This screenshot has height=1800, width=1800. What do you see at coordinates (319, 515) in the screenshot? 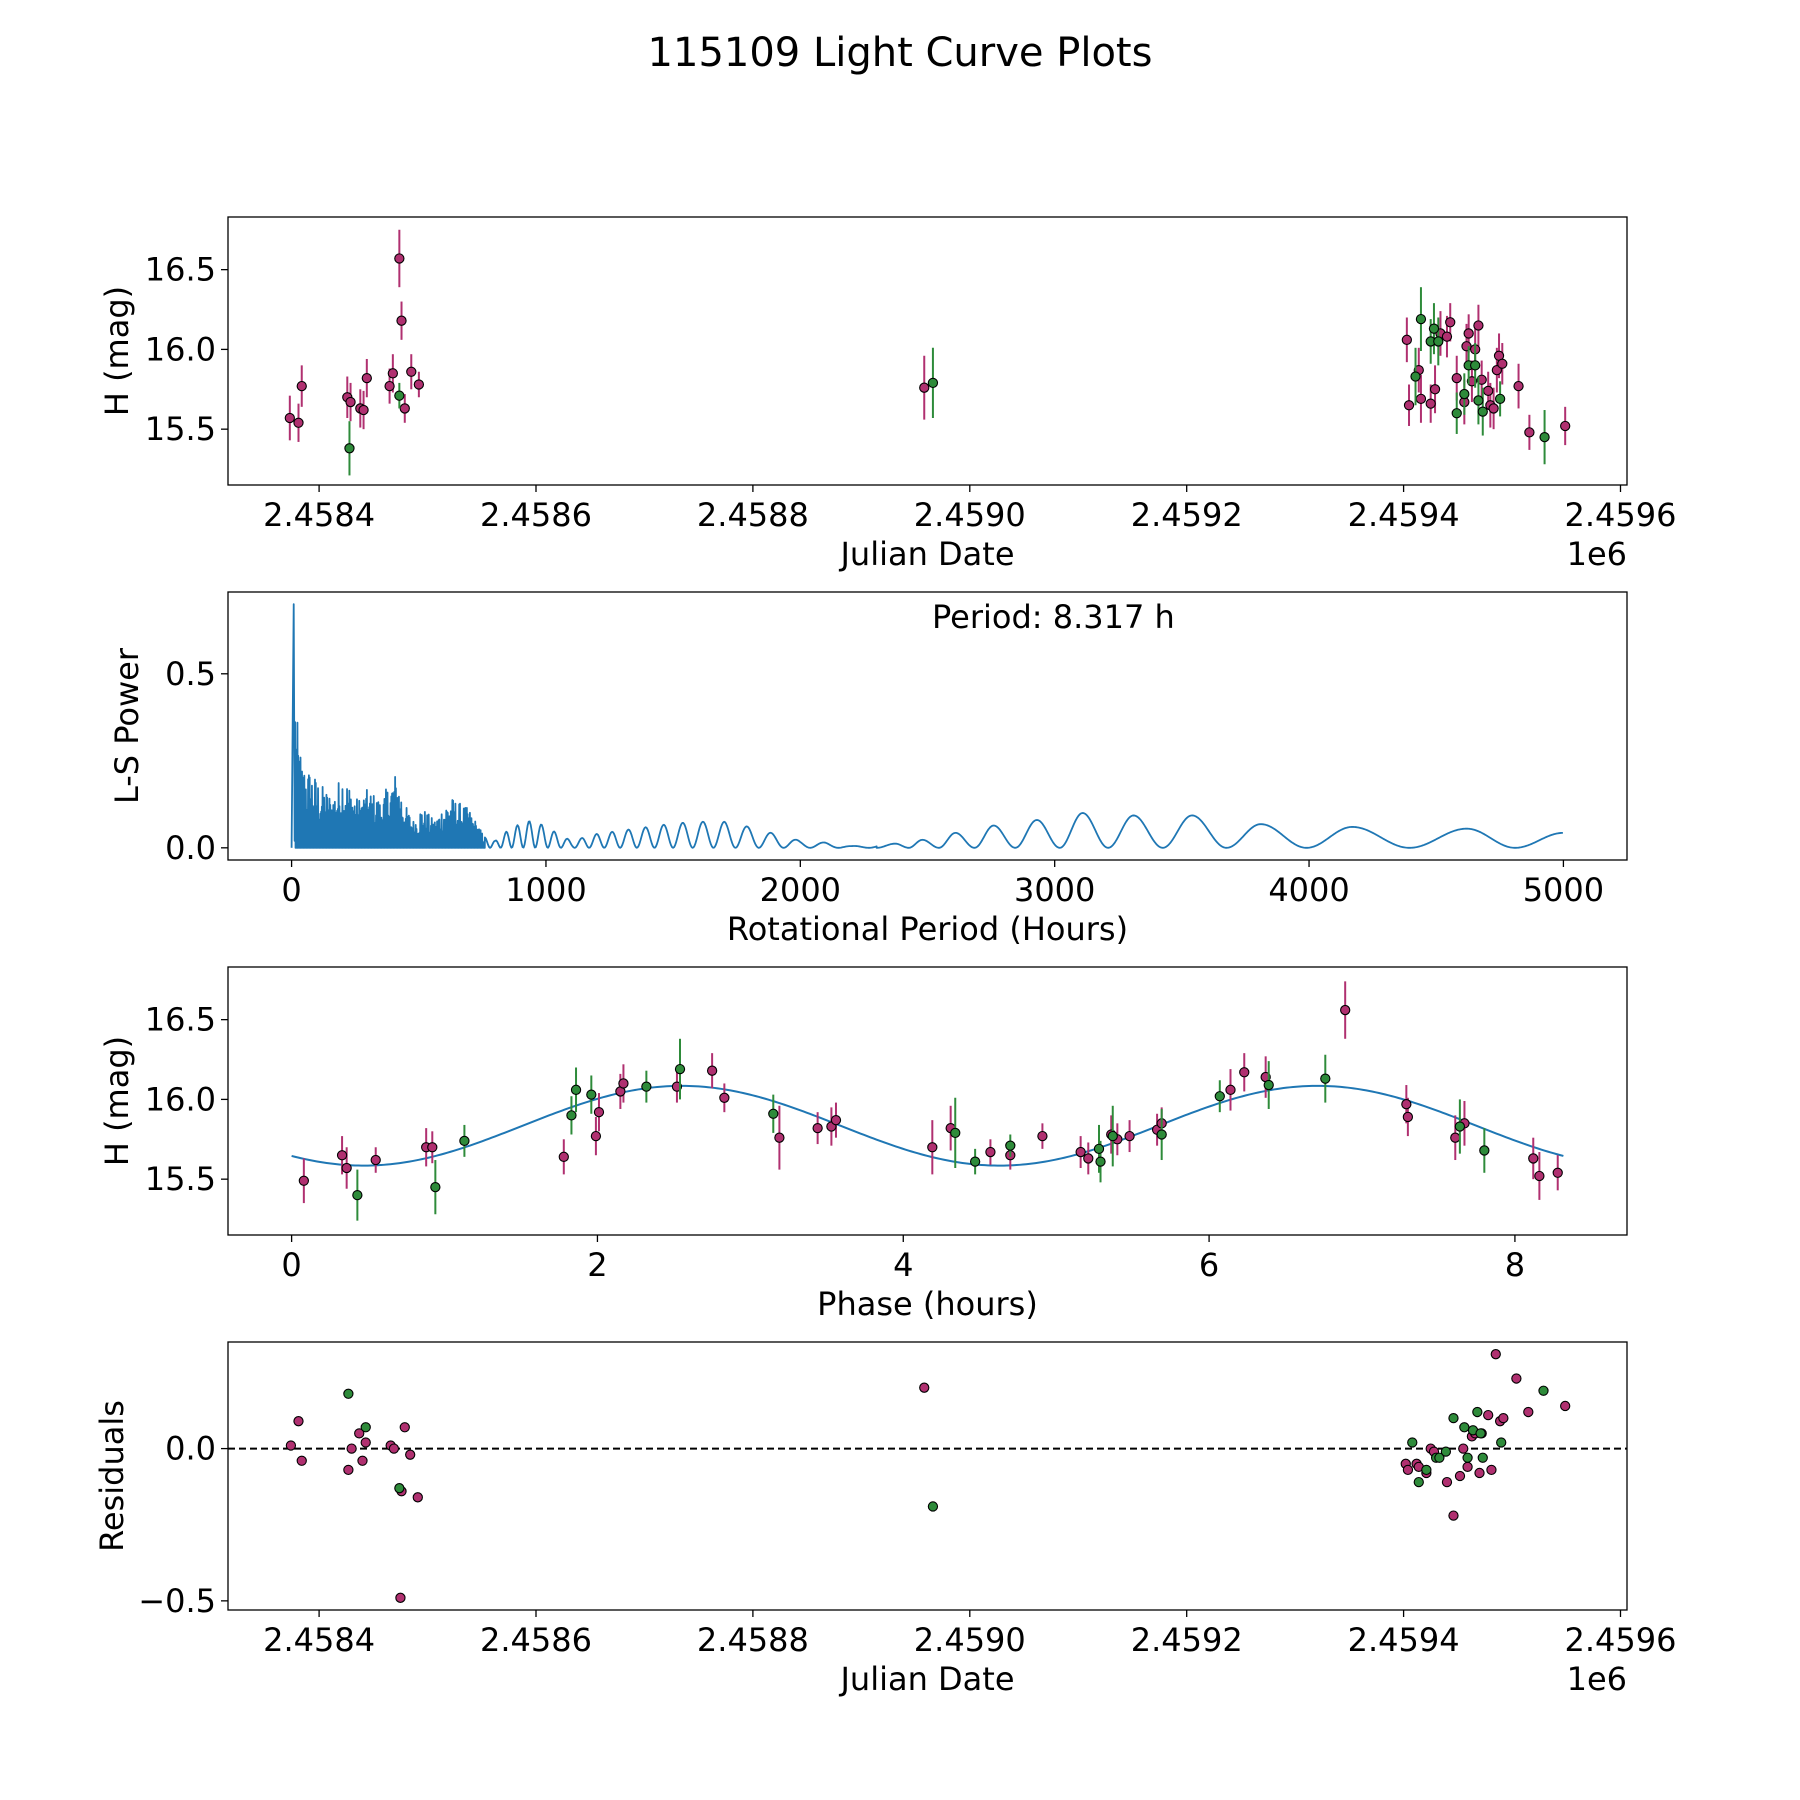
I see `lightcurve-xtick-label-0: 2.4584` at bounding box center [319, 515].